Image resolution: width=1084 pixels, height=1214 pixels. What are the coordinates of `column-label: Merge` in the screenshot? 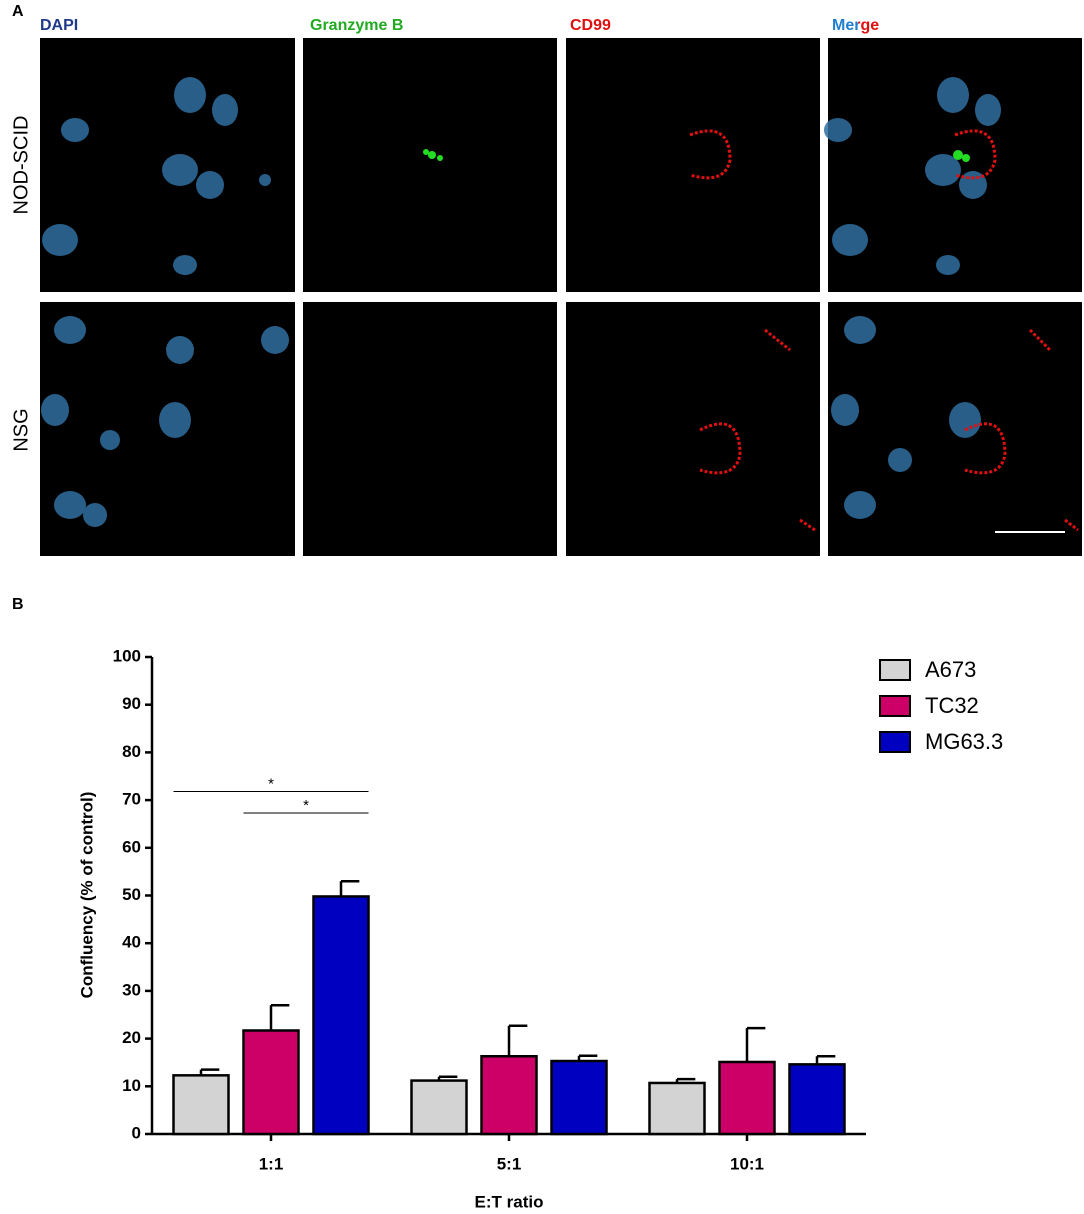 It's located at (855, 25).